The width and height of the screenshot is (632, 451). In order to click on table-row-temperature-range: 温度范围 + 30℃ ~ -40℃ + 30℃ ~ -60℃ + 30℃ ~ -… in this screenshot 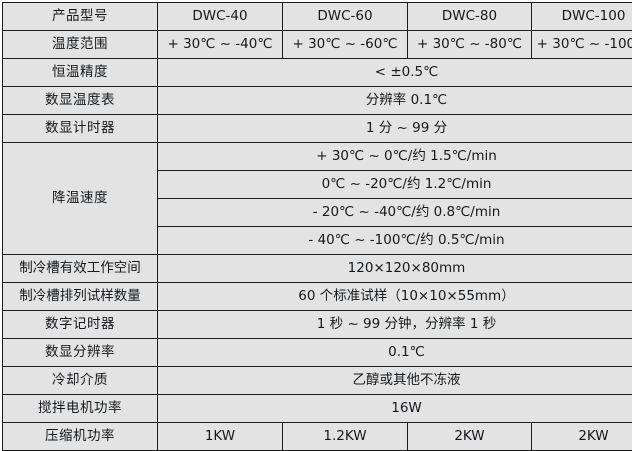, I will do `click(317, 45)`.